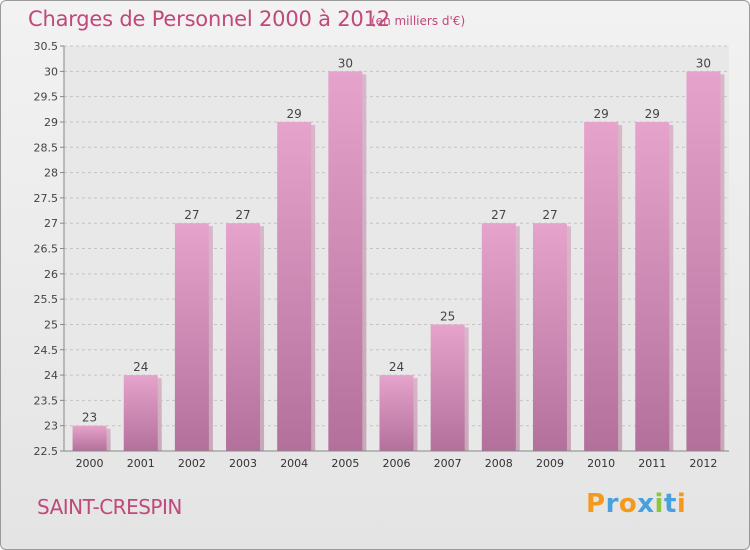  Describe the element at coordinates (601, 286) in the screenshot. I see `bar-2010` at that location.